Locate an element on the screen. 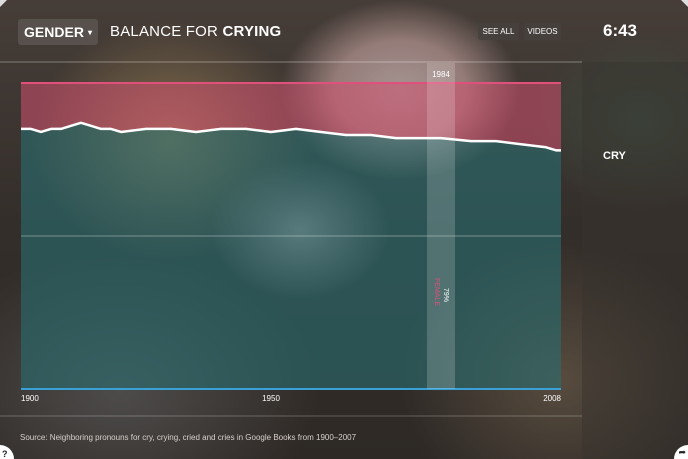 This screenshot has width=688, height=459. x-tick-label: 1900 is located at coordinates (30, 398).